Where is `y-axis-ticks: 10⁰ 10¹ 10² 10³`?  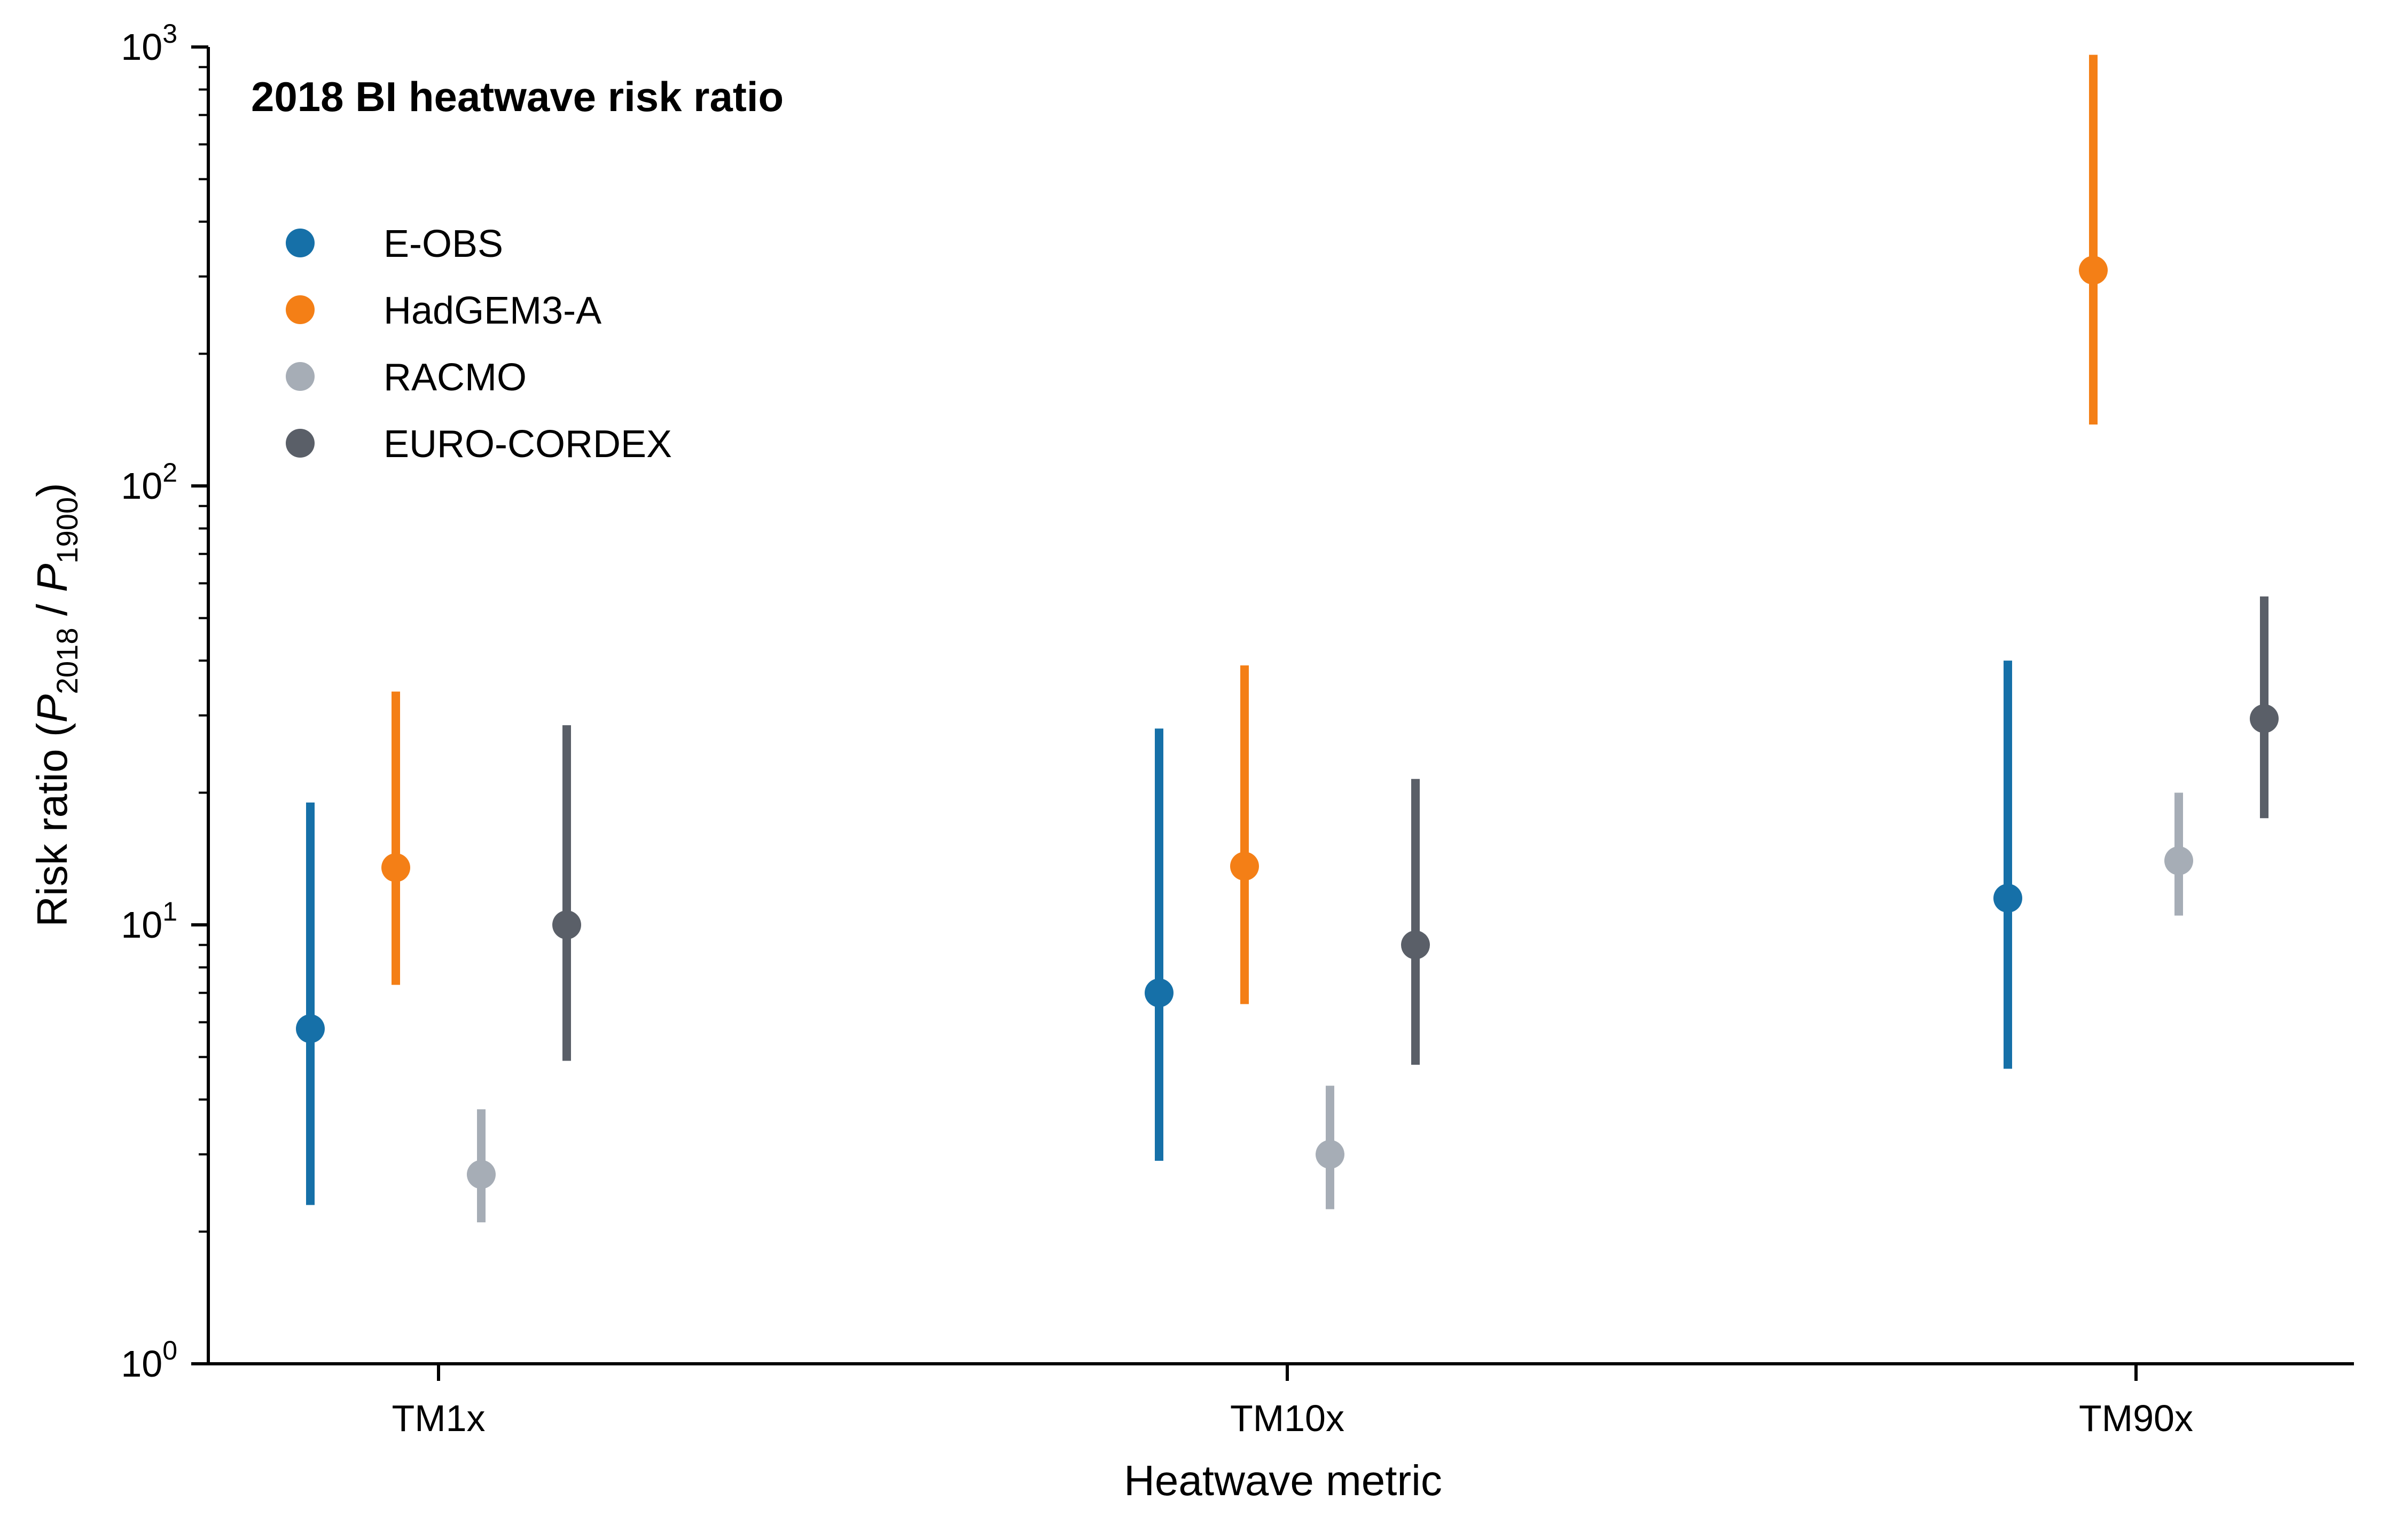 y-axis-ticks: 10⁰ 10¹ 10² 10³ is located at coordinates (164, 702).